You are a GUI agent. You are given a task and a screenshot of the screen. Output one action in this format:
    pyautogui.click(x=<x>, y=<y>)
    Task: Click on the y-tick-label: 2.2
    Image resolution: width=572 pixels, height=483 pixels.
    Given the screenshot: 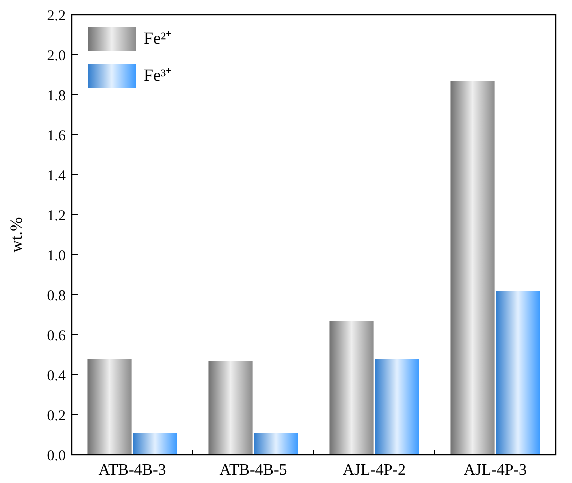 What is the action you would take?
    pyautogui.click(x=56, y=16)
    